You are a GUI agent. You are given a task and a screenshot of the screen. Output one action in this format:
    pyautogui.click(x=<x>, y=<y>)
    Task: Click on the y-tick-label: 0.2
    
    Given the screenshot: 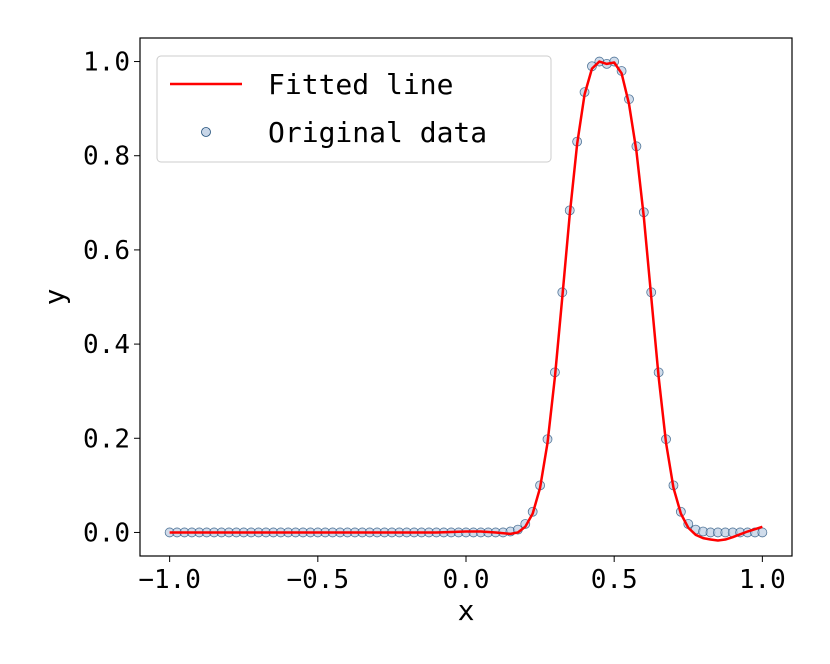 What is the action you would take?
    pyautogui.click(x=106, y=439)
    